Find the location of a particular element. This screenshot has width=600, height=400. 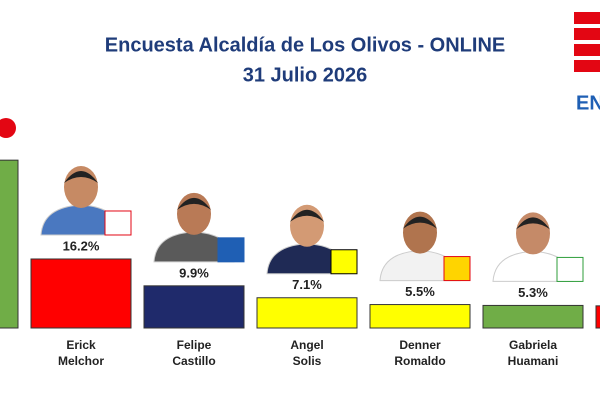

value-label: 5.3% is located at coordinates (533, 292).